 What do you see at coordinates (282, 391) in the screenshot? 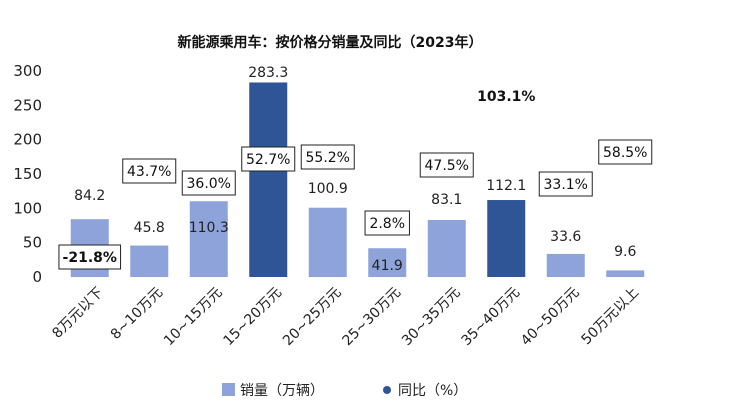
I see `legend-label-sales: 销量（万辆）` at bounding box center [282, 391].